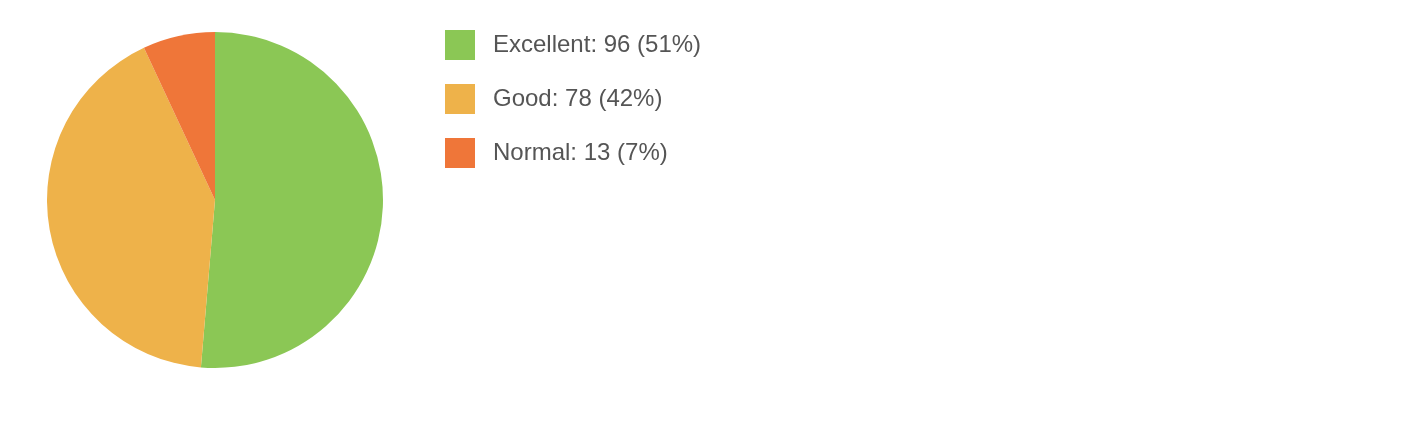 The image size is (1428, 421). What do you see at coordinates (578, 97) in the screenshot?
I see `legend-label: Good: 78 (42%)` at bounding box center [578, 97].